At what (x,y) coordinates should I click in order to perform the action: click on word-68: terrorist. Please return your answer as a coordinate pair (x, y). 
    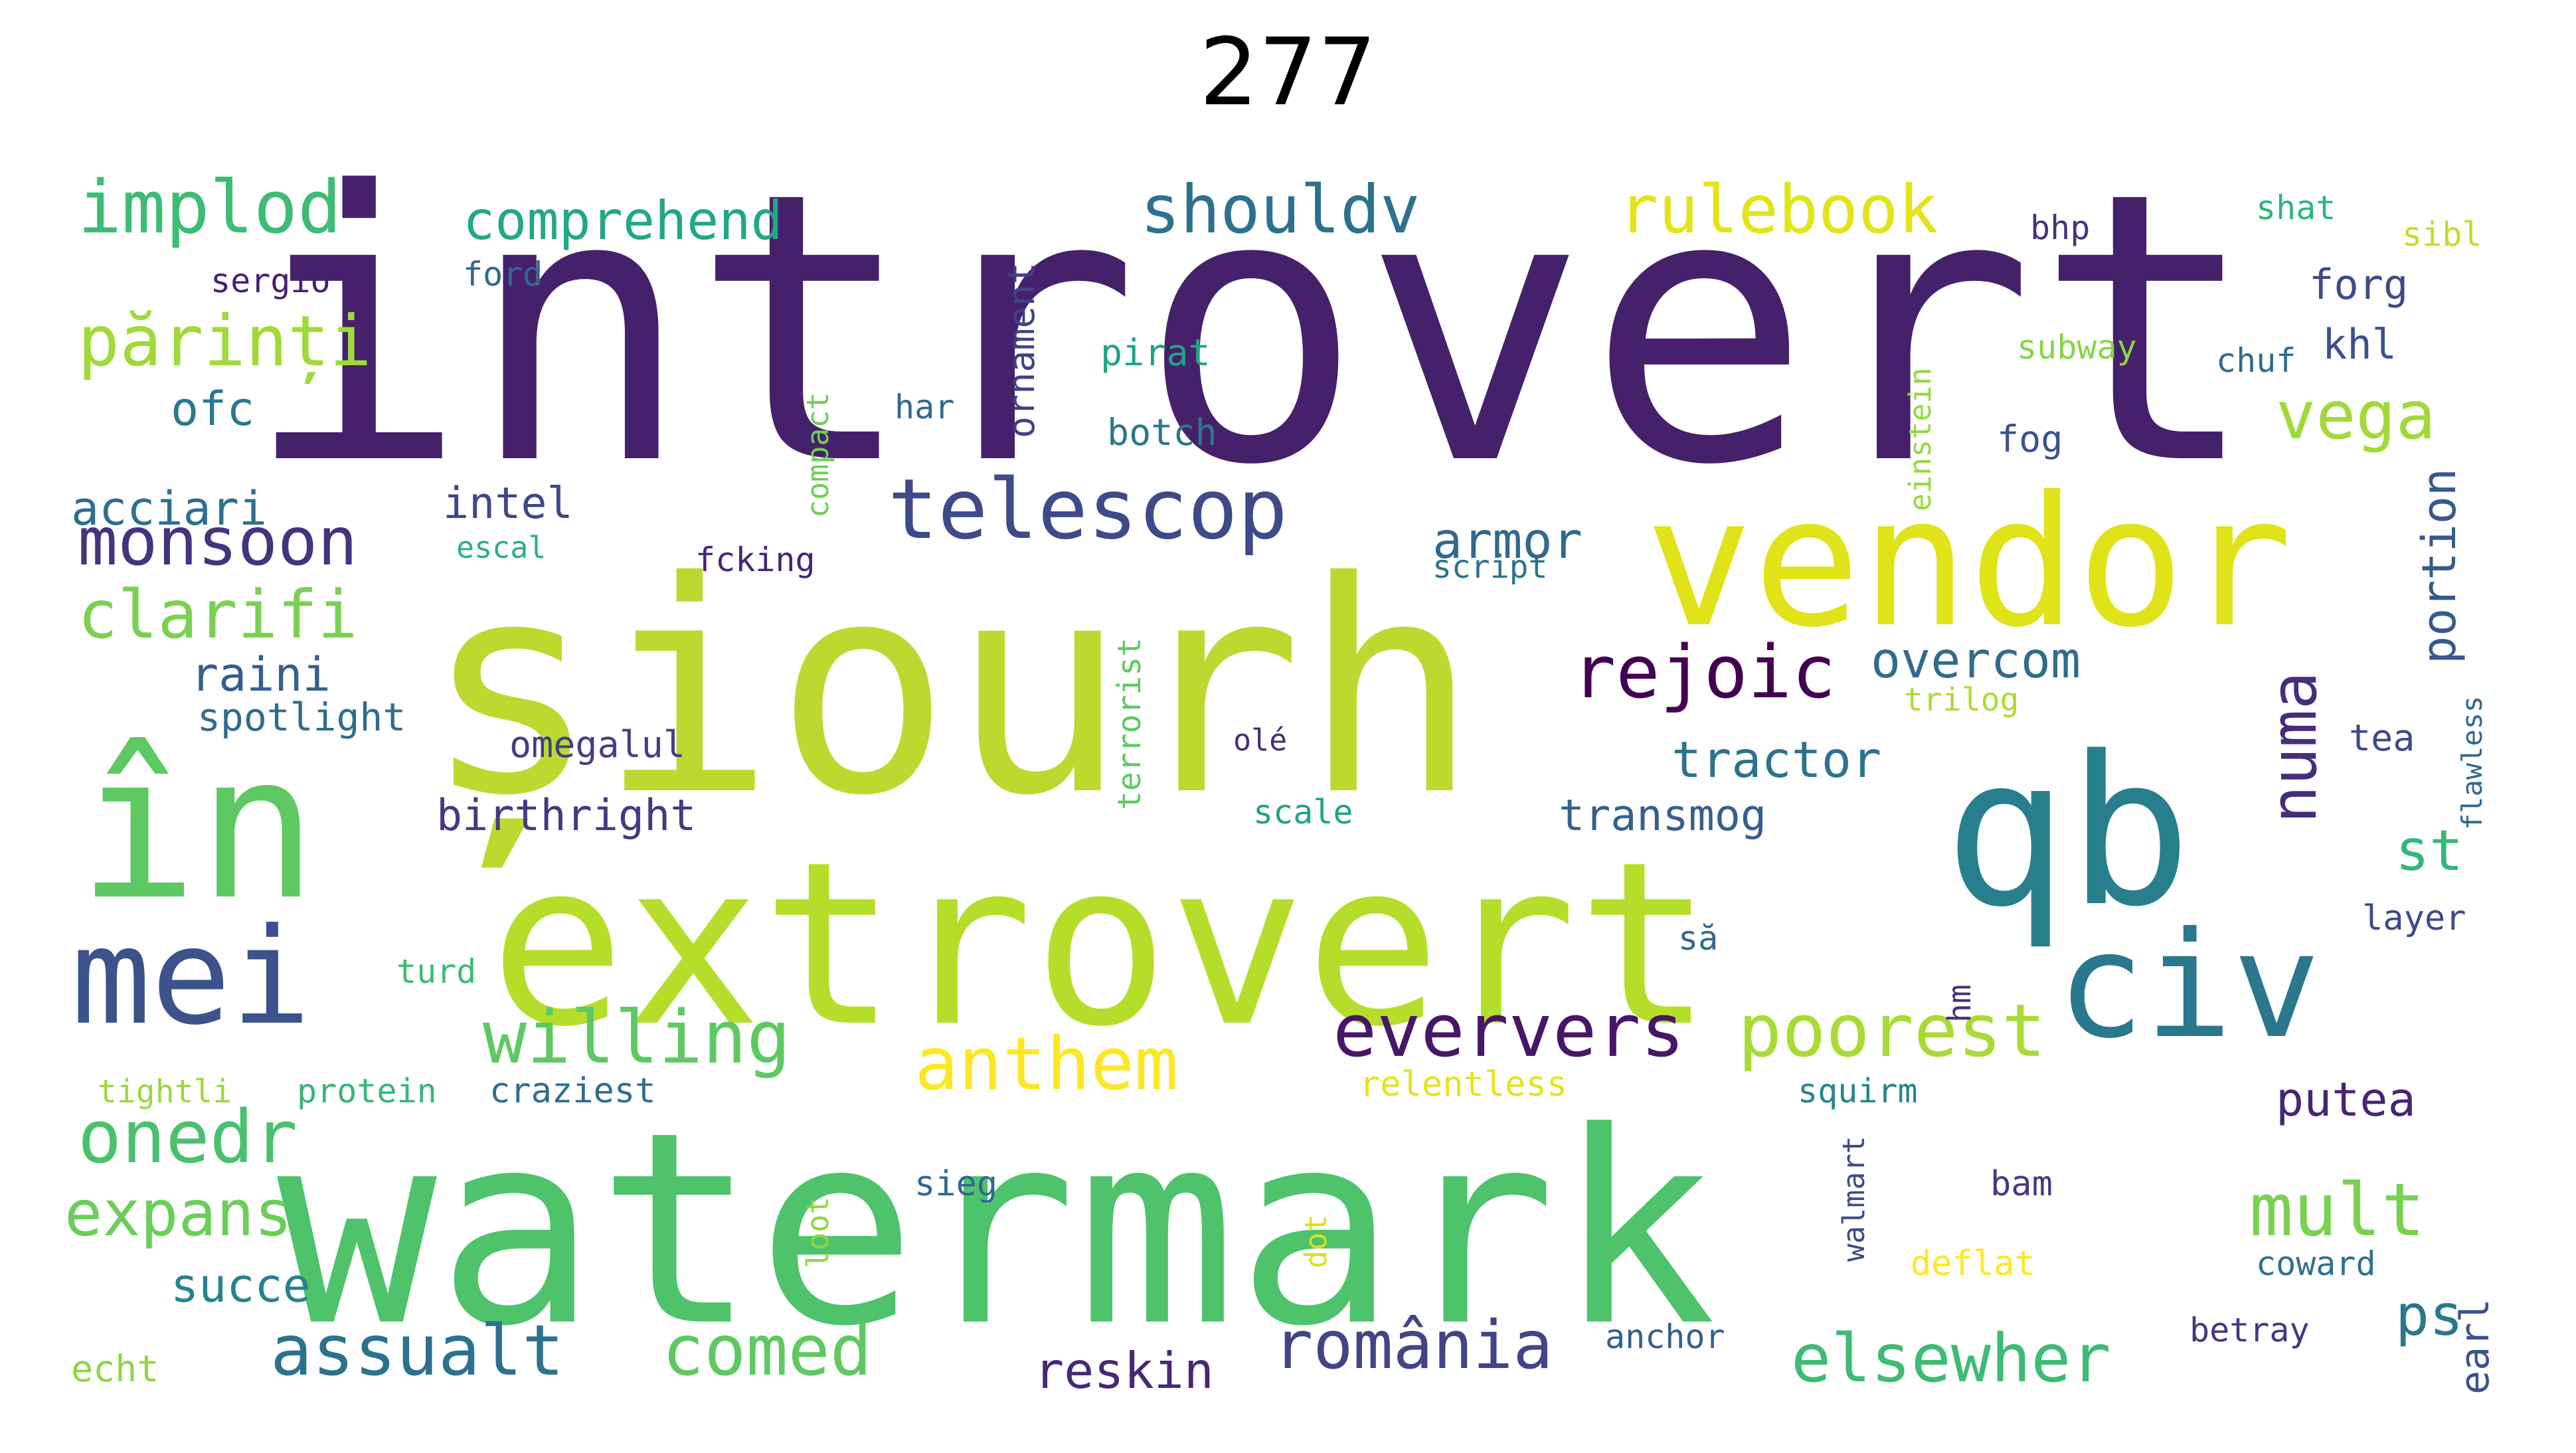
    Looking at the image, I should click on (1129, 724).